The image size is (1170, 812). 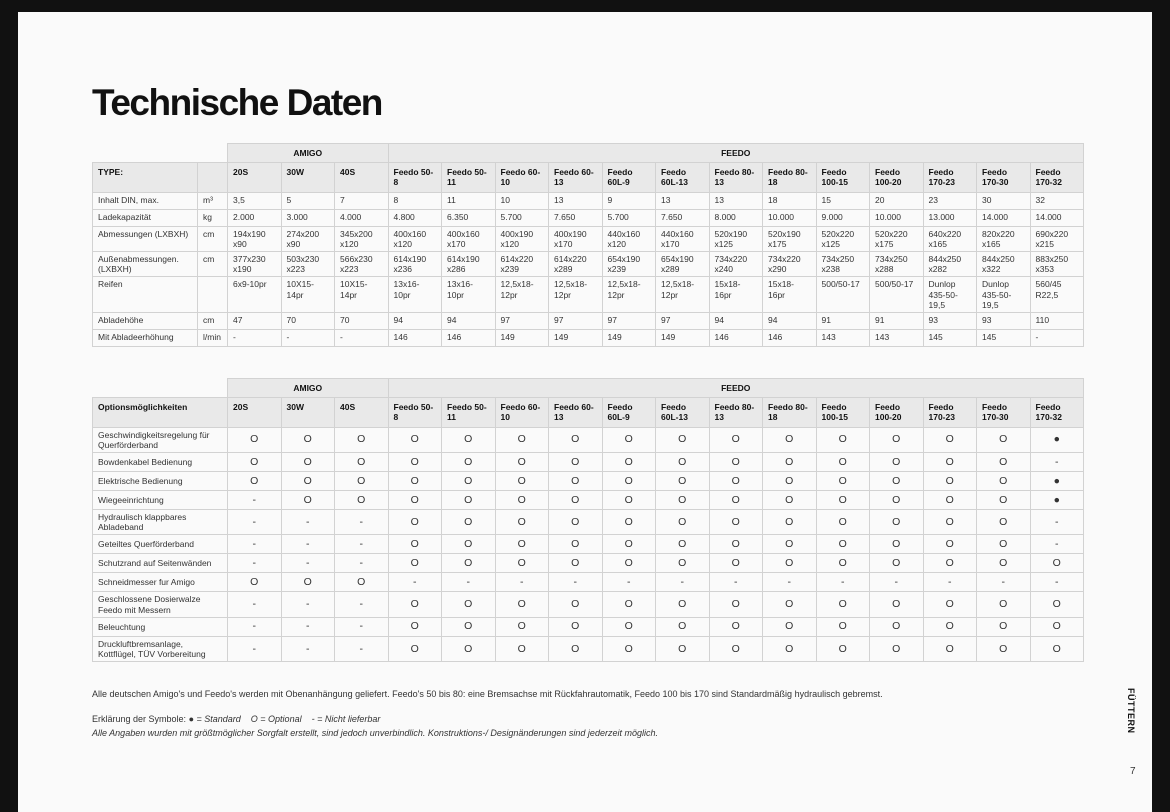 I want to click on value-cell: 143, so click(x=896, y=337).